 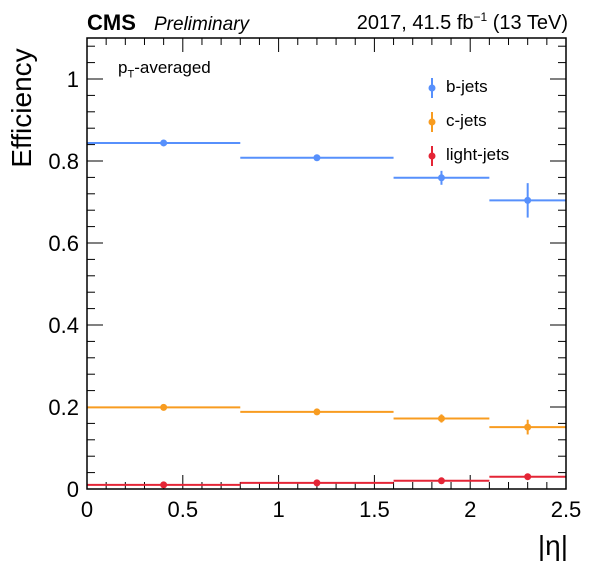 What do you see at coordinates (527, 23) in the screenshot?
I see `lumi-suffix: (13 TeV)` at bounding box center [527, 23].